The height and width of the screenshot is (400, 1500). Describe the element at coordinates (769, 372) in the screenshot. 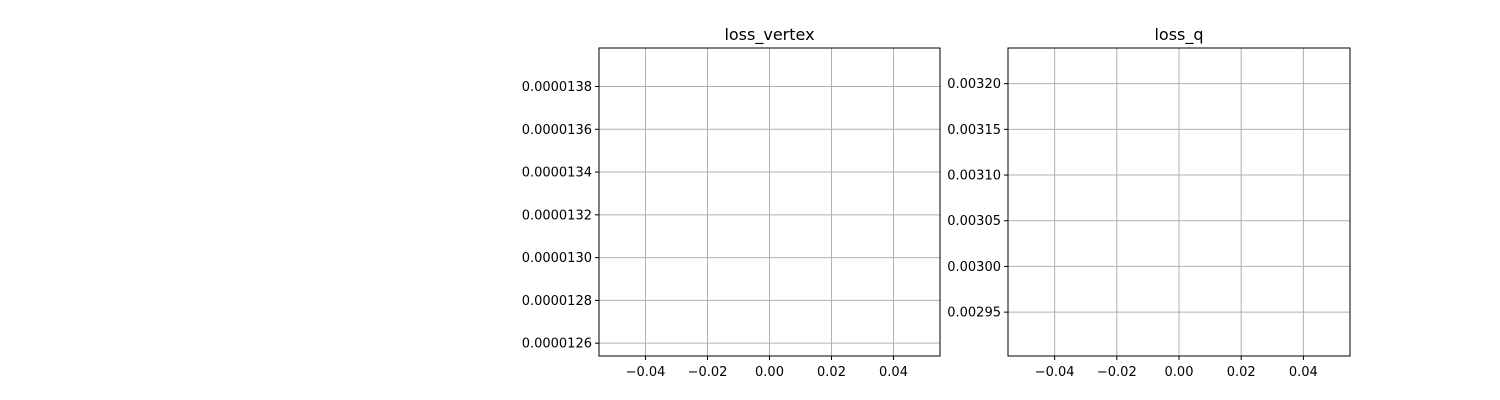

I see `loss-vertex-x-tick-label: 0.00` at that location.